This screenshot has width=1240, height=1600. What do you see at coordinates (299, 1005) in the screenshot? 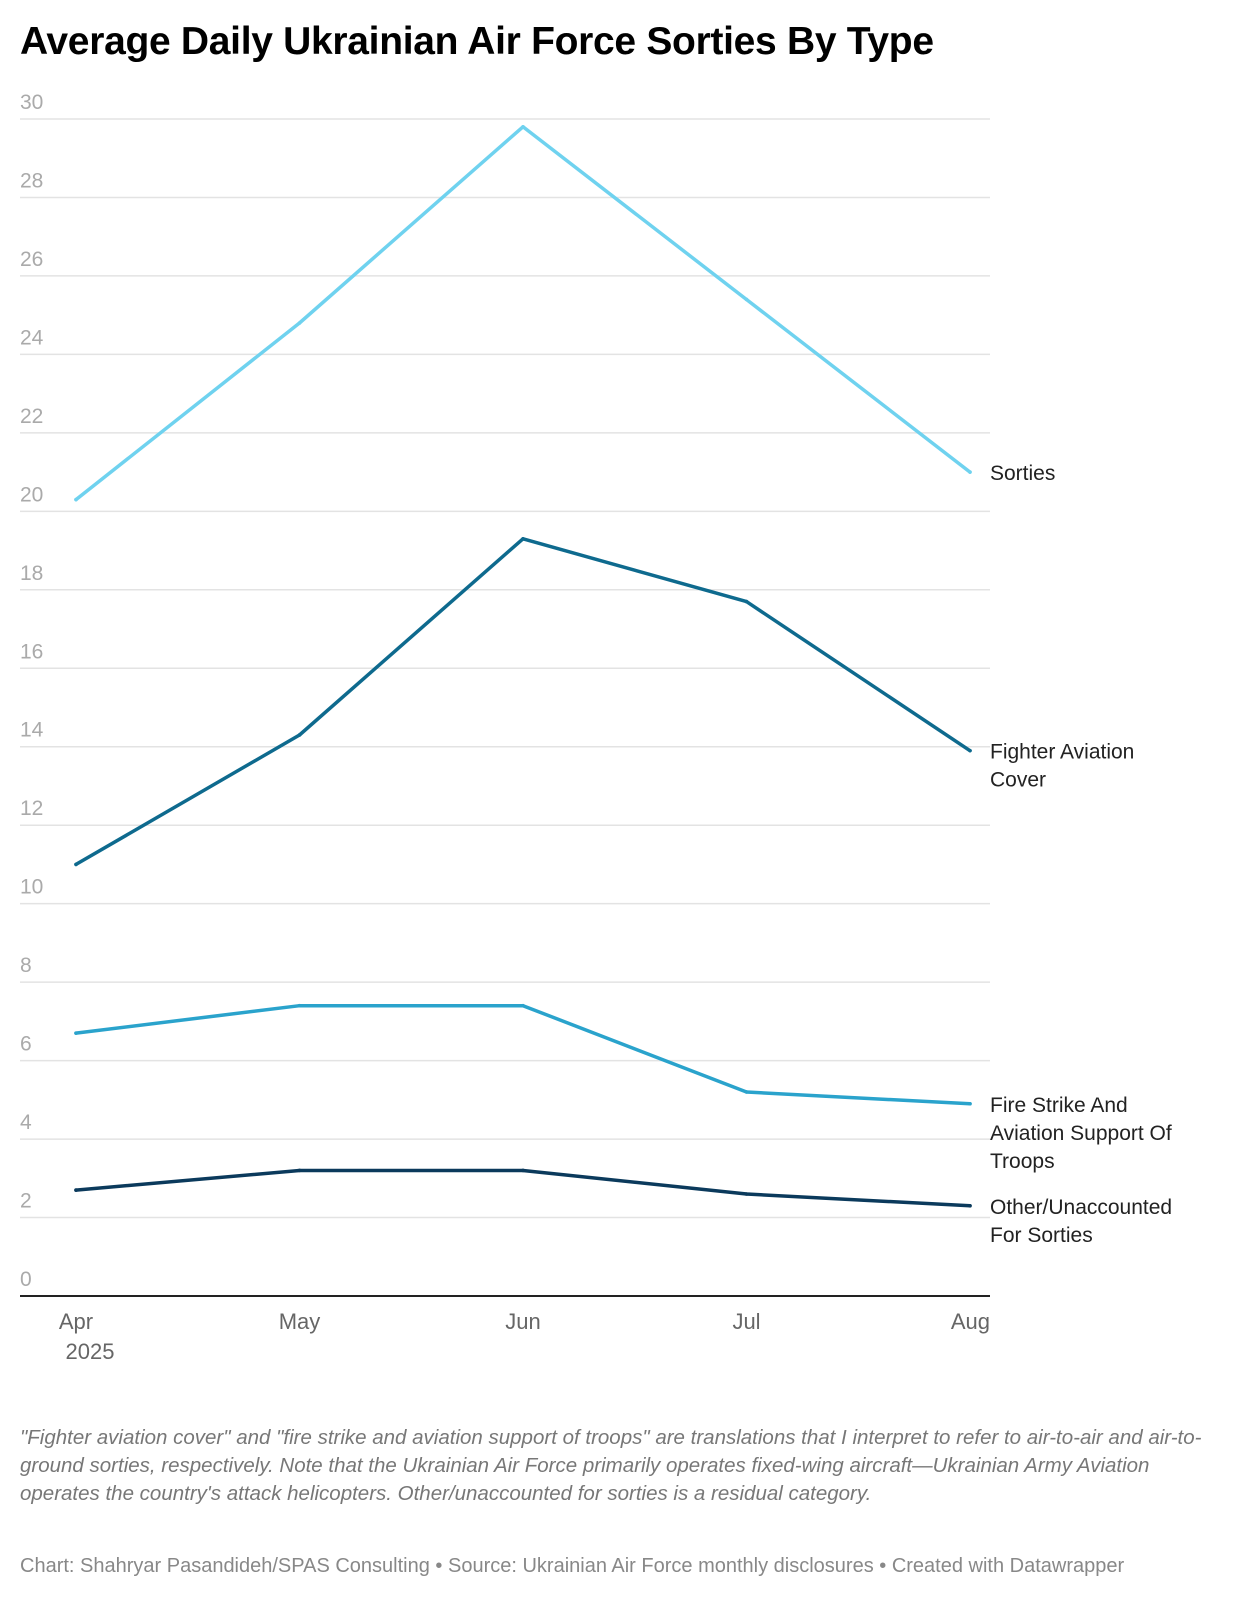
I see `data-point-3-may` at bounding box center [299, 1005].